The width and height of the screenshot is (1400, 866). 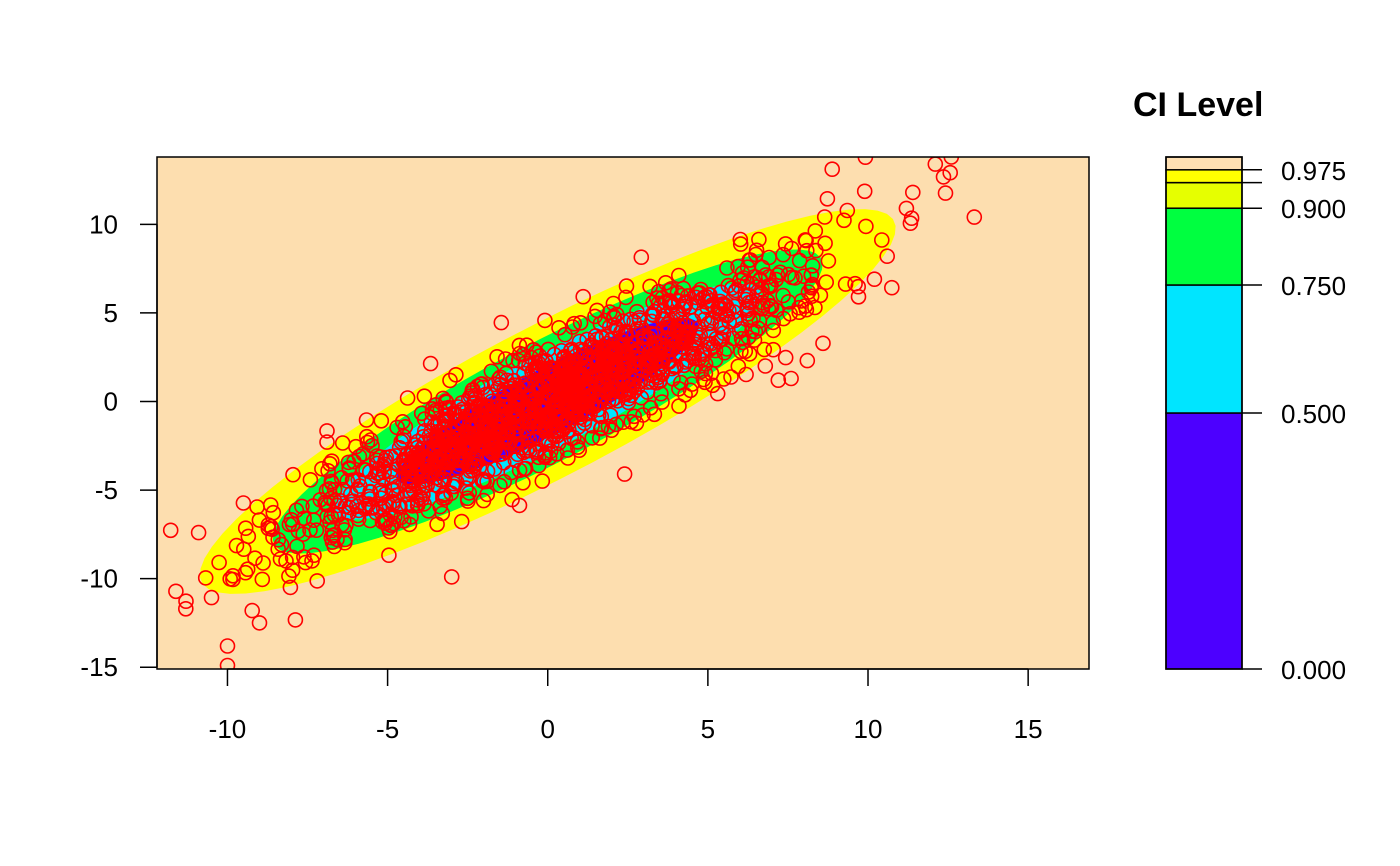 I want to click on x-tick-label: 10, so click(x=868, y=729).